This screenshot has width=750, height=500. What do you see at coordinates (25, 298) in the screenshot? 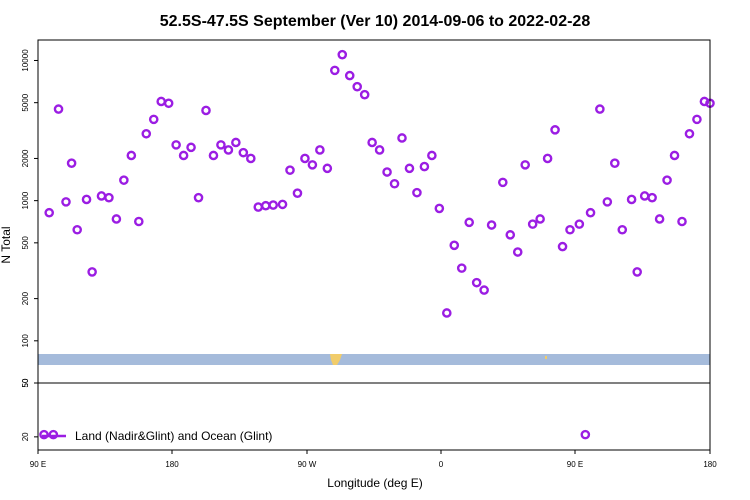
I see `y-tick-label-top: 200` at bounding box center [25, 298].